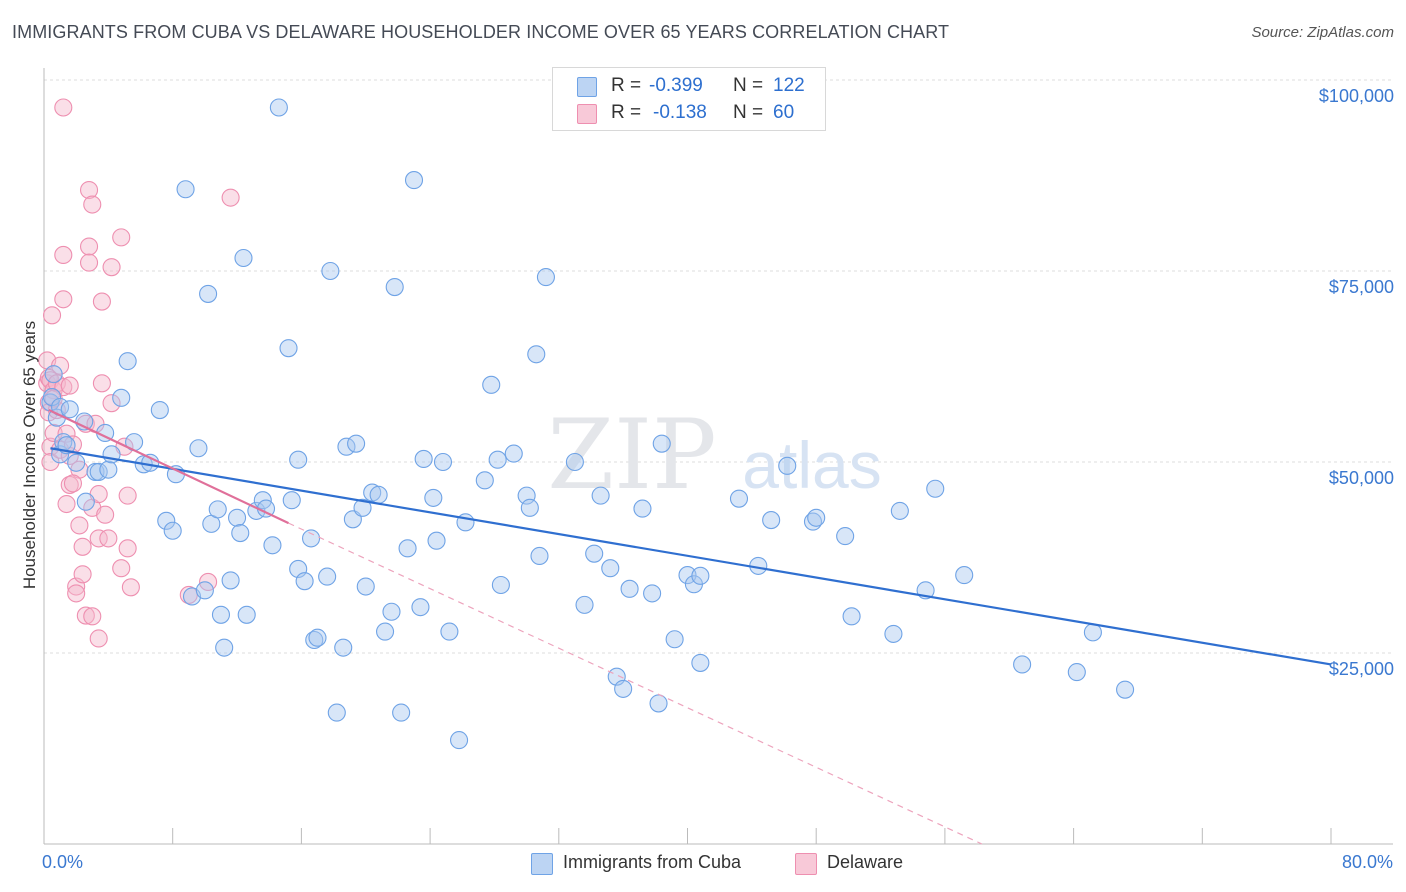 The height and width of the screenshot is (892, 1406). What do you see at coordinates (789, 85) in the screenshot?
I see `legend-n-value-cuba: 122` at bounding box center [789, 85].